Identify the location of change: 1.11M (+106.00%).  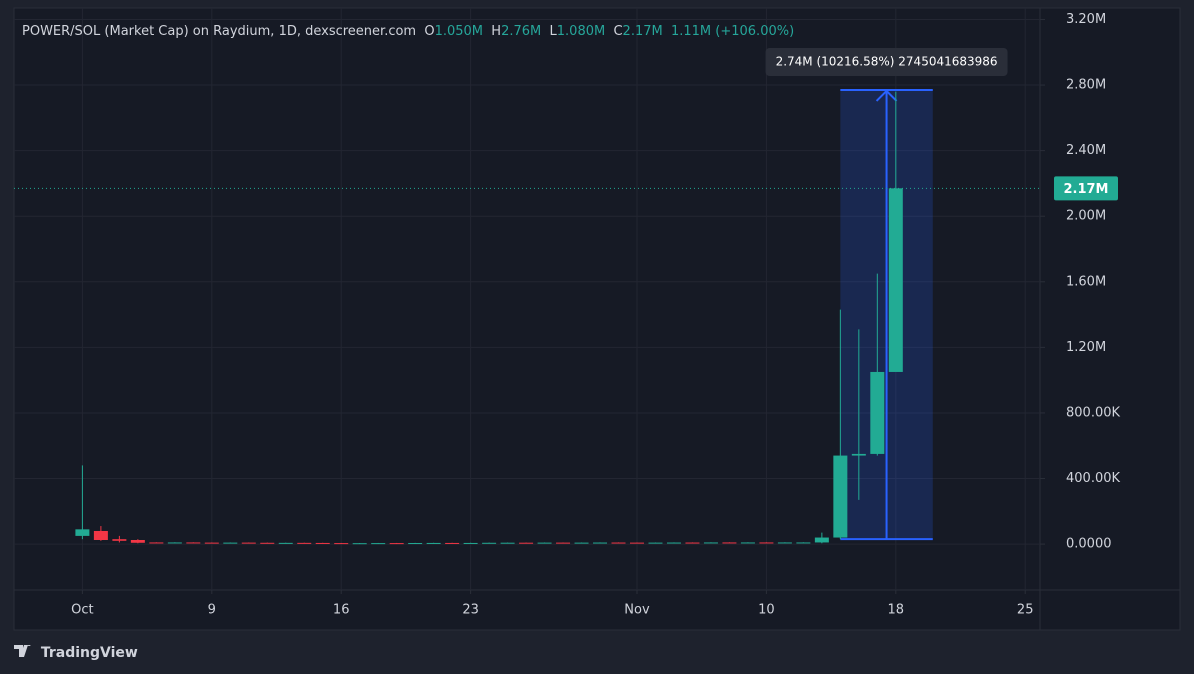
(732, 31).